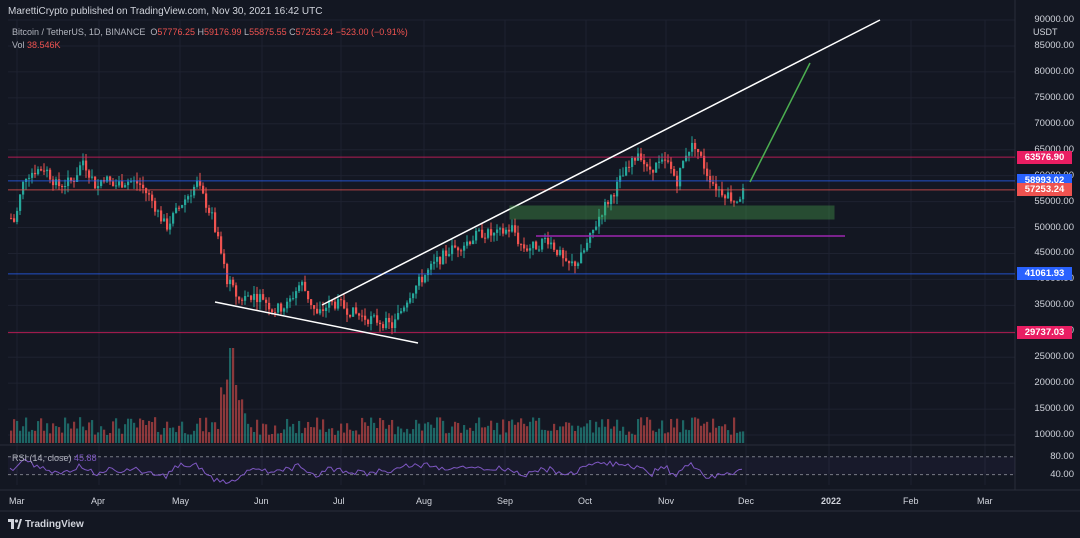 The width and height of the screenshot is (1080, 538). Describe the element at coordinates (507, 499) in the screenshot. I see `time-axis: Mar Apr May Jun Jul Aug Sep Oct Nov Dec 2022 Feb Mar` at that location.